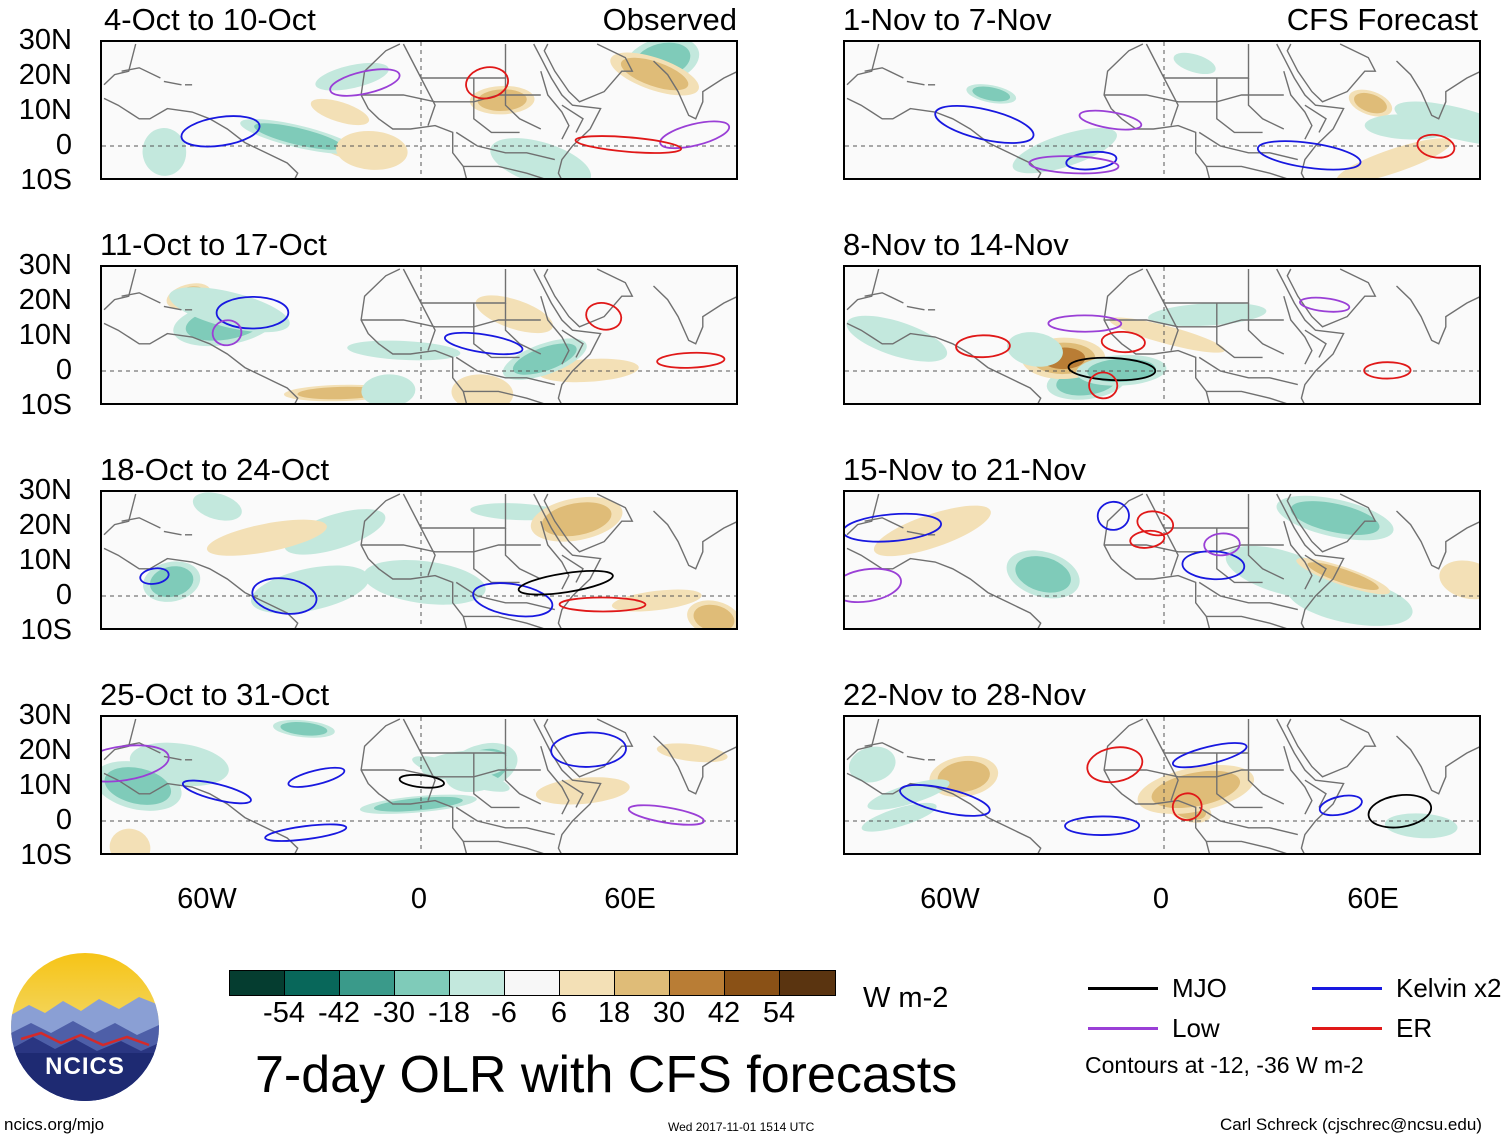 The image size is (1510, 1142). Describe the element at coordinates (207, 899) in the screenshot. I see `lon-label-left-60w: 60W` at that location.